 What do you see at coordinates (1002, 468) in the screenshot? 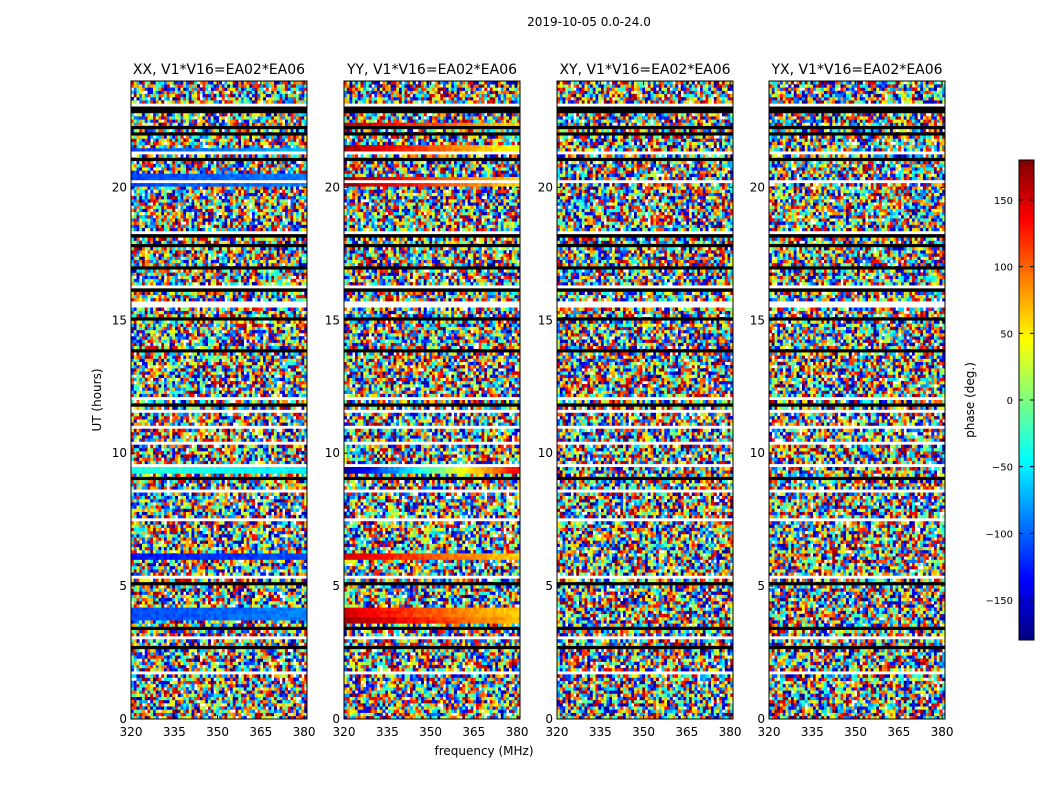
I see `colorbar-tick-label: −50` at bounding box center [1002, 468].